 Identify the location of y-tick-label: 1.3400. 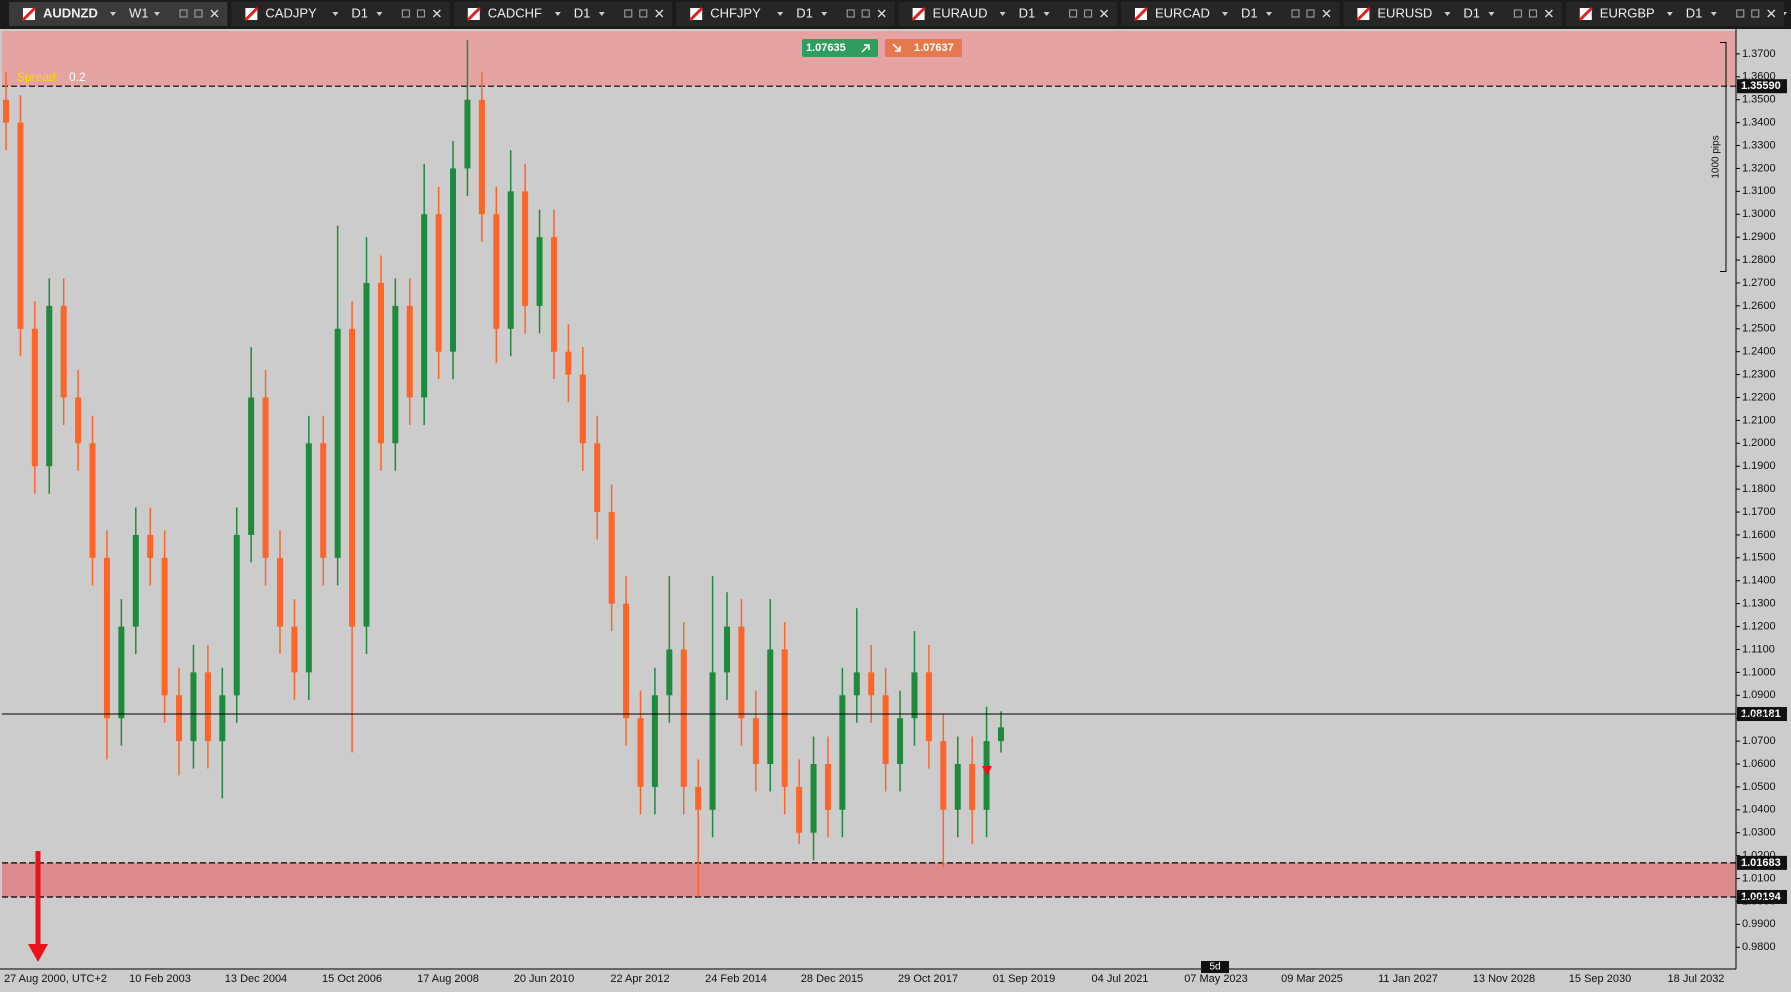
(1759, 123).